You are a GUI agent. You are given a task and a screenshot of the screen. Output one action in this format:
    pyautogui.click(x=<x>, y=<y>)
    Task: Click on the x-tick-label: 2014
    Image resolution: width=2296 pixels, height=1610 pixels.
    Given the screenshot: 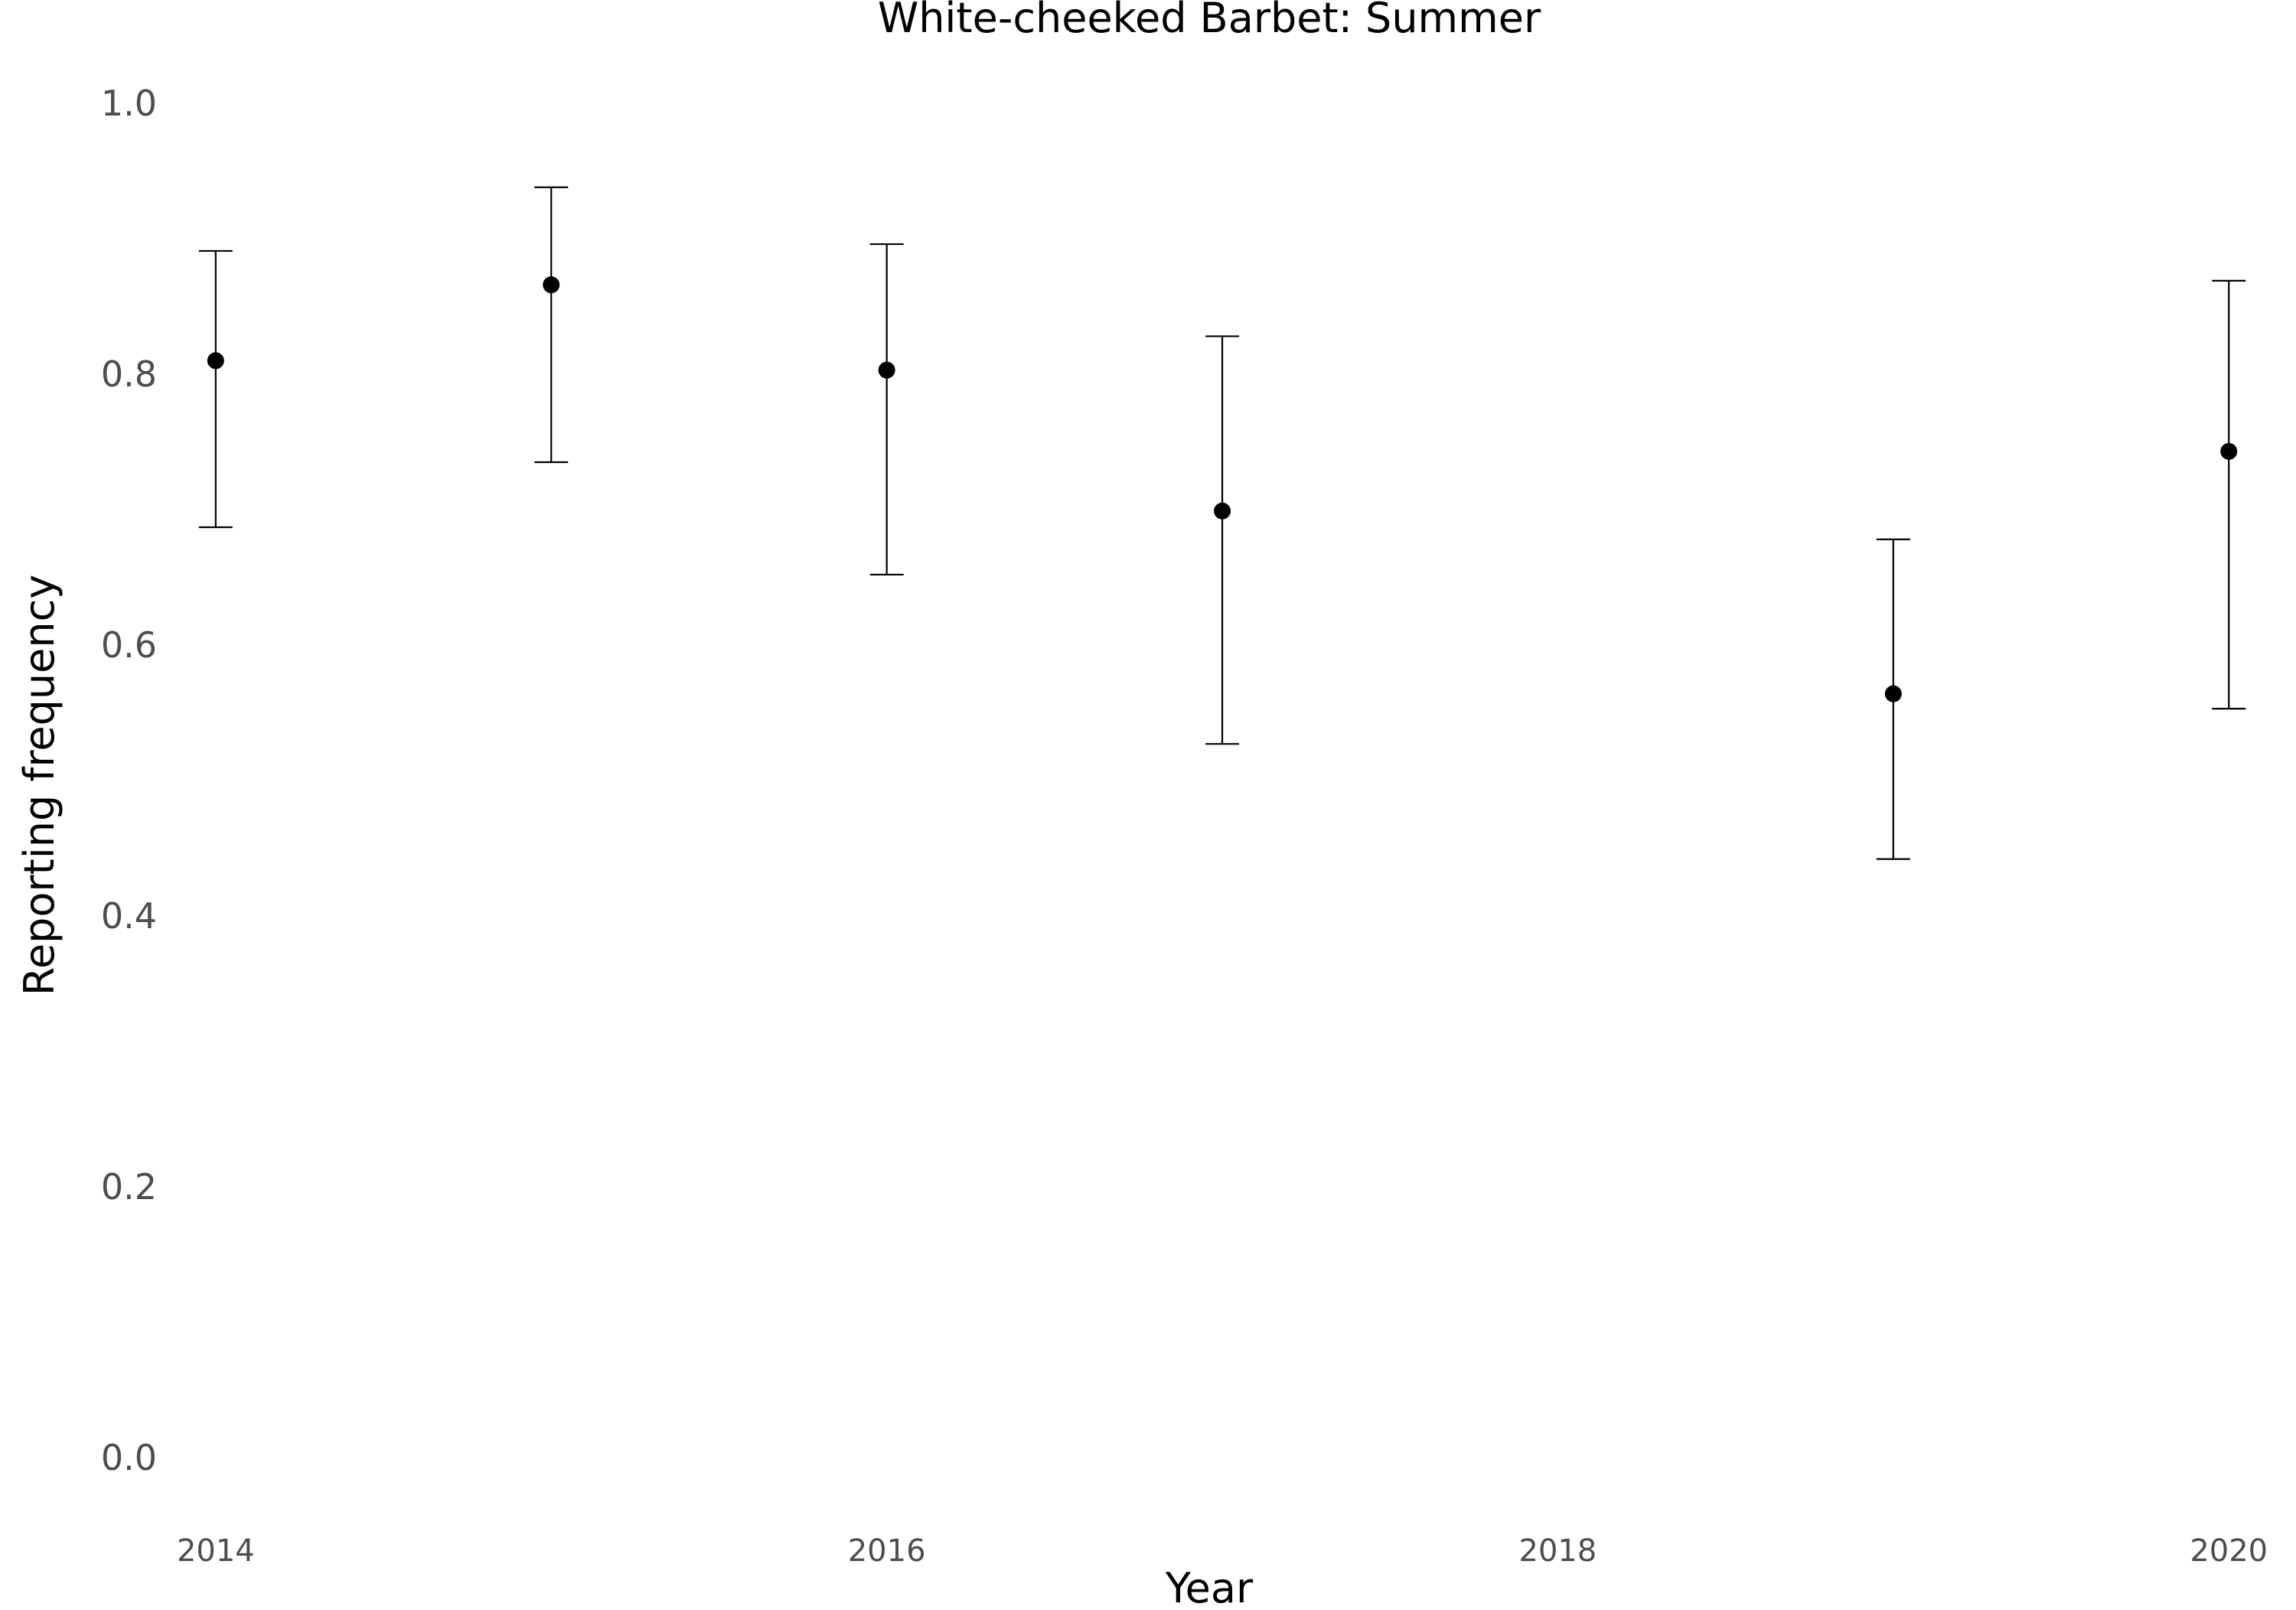 What is the action you would take?
    pyautogui.click(x=216, y=1551)
    